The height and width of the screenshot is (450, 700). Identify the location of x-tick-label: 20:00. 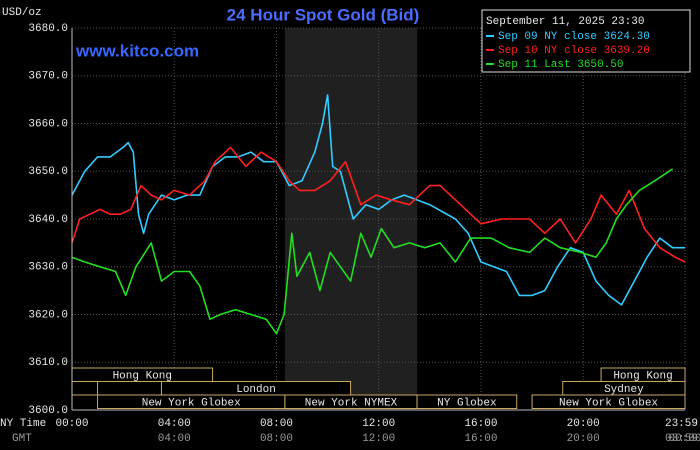
(583, 424).